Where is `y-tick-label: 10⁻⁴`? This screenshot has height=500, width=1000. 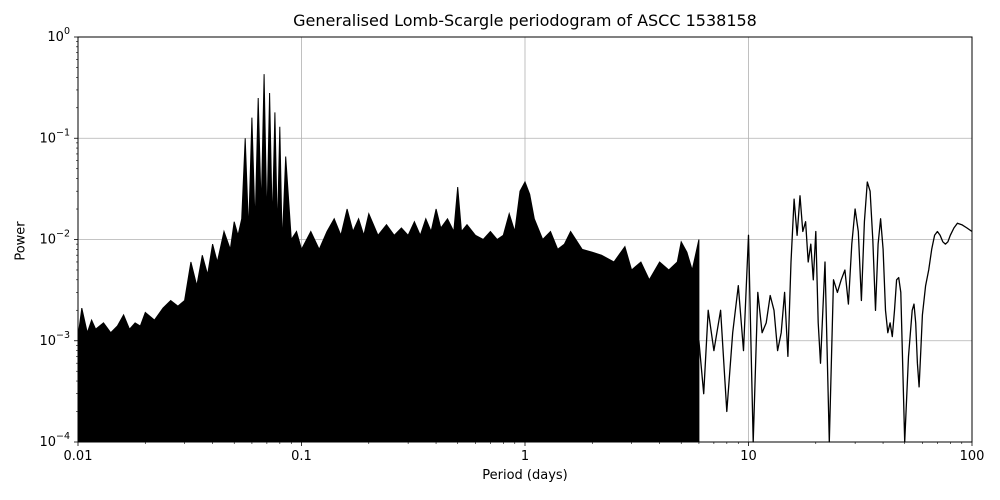 y-tick-label: 10⁻⁴ is located at coordinates (54, 440).